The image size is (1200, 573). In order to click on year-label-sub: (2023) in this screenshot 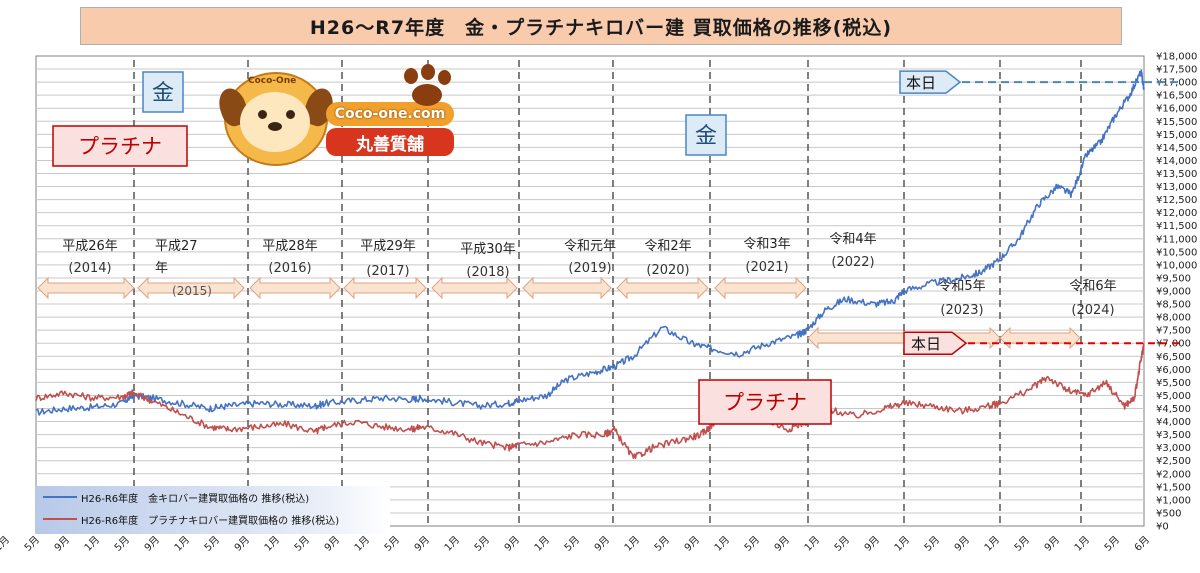, I will do `click(961, 310)`.